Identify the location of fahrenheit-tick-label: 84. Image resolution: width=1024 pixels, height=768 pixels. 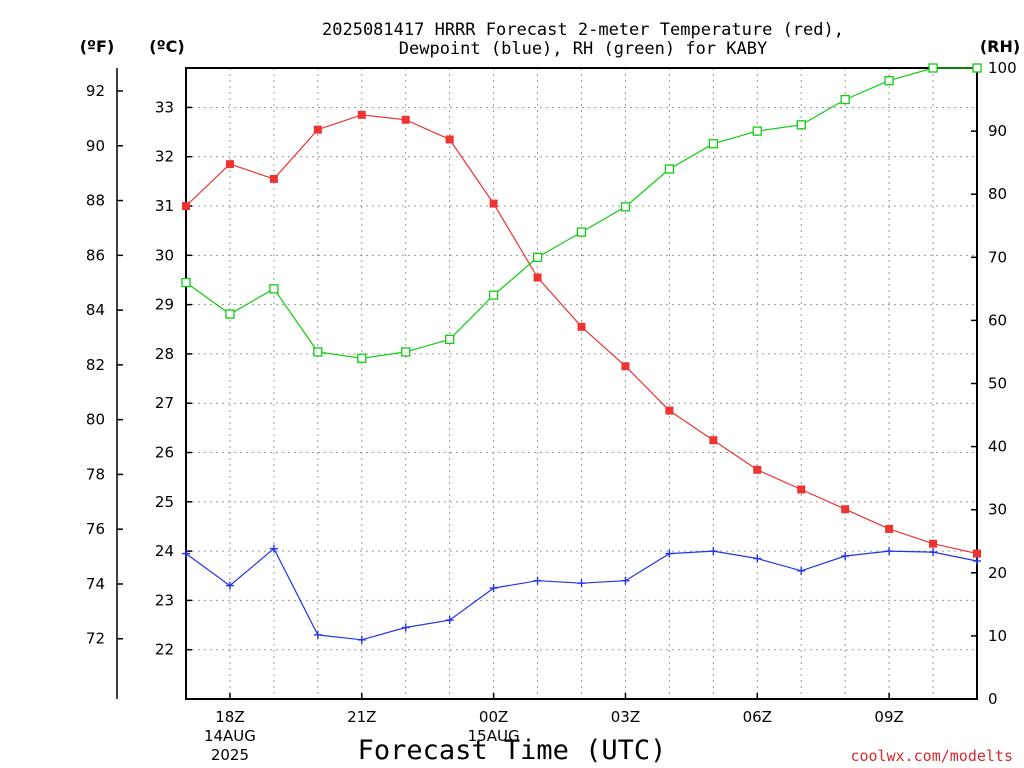
(95, 310).